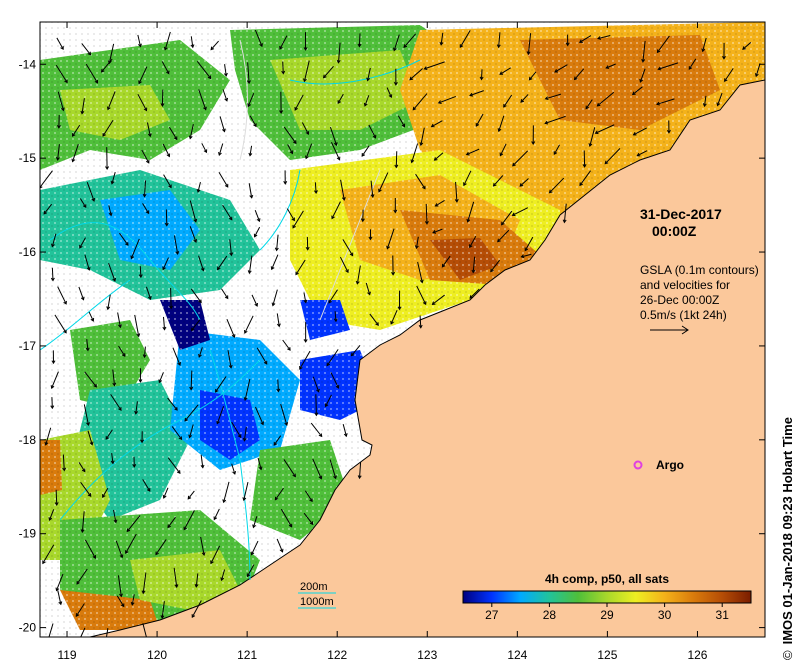  Describe the element at coordinates (697, 655) in the screenshot. I see `x-tick-label: 126` at that location.